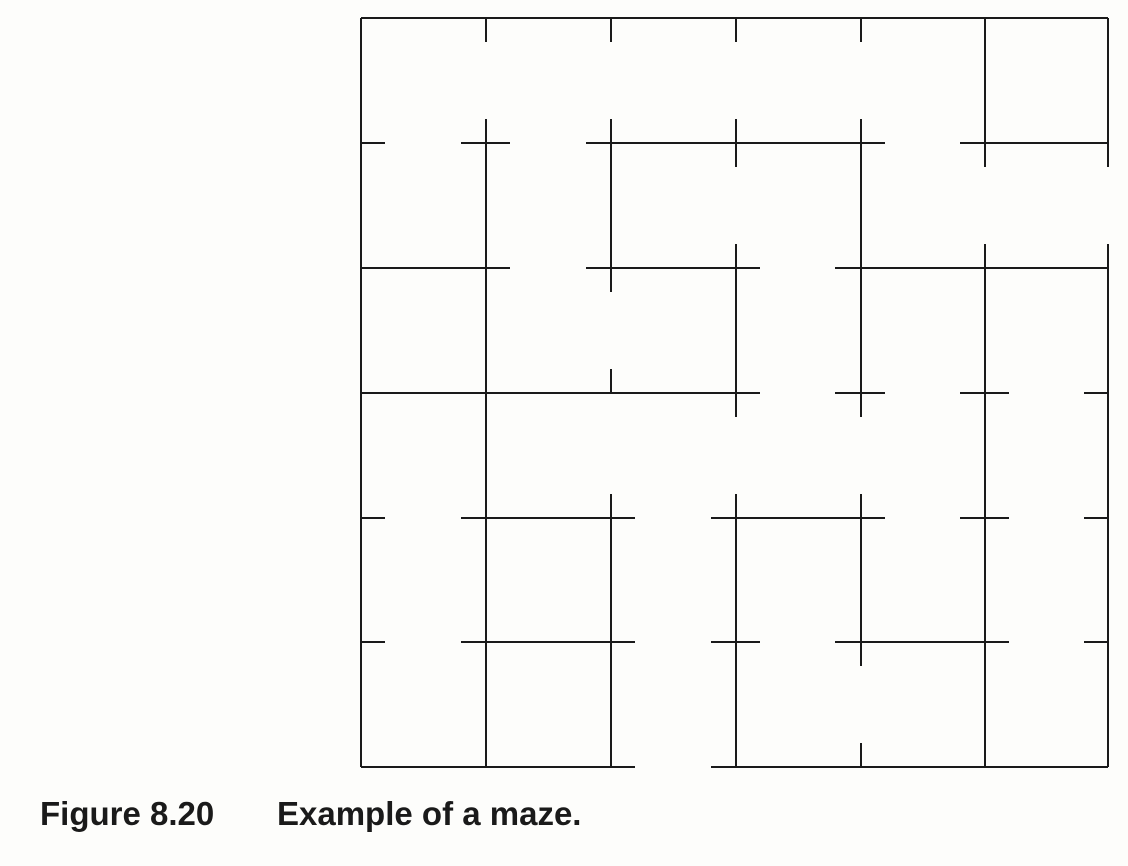 This screenshot has height=866, width=1128. I want to click on figure-caption: Figure 8.20 Example of a maze., so click(310, 814).